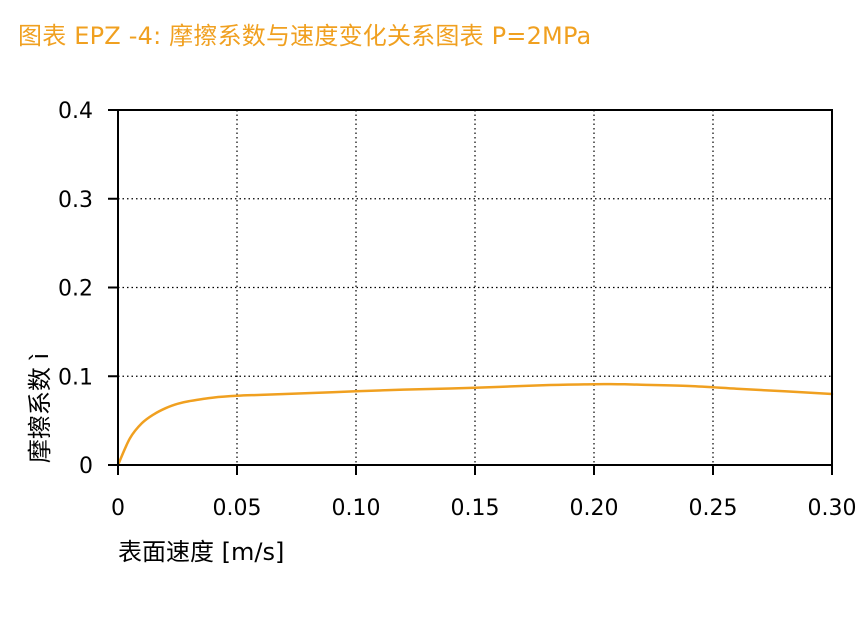 The height and width of the screenshot is (629, 860). Describe the element at coordinates (201, 552) in the screenshot. I see `x-axis-title: 表面速度 [m/s]` at that location.